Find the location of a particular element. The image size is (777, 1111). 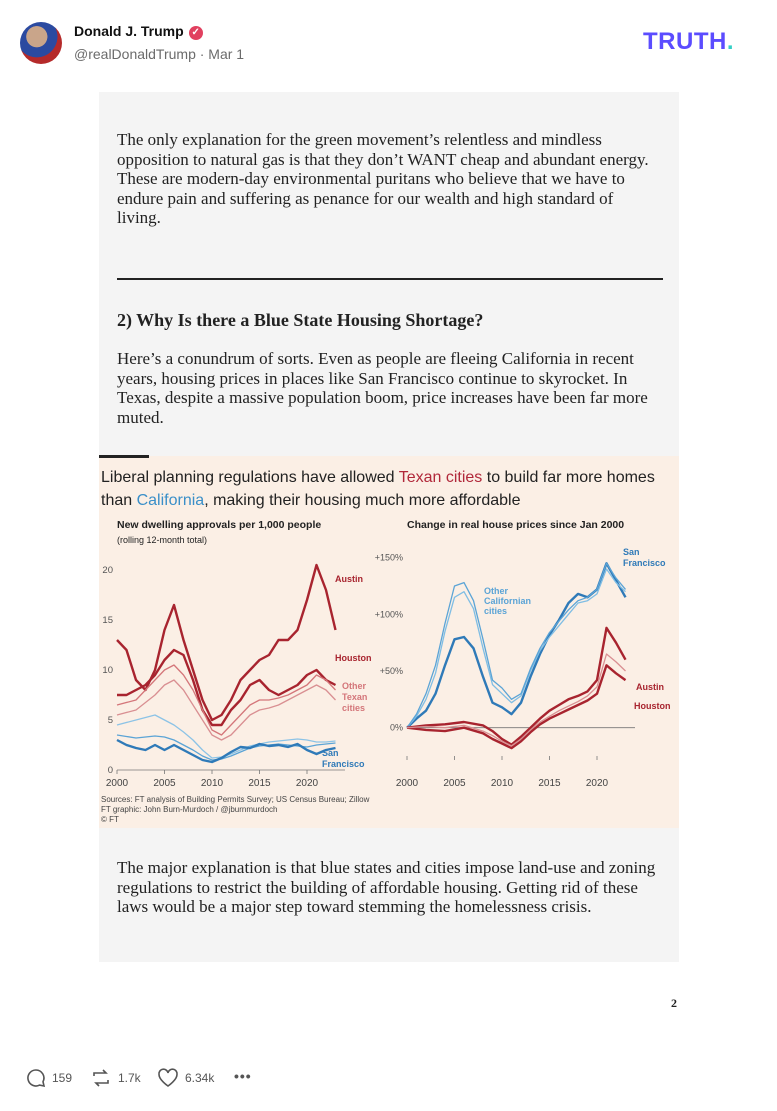

author-name: Donald J. Trump ✓ is located at coordinates (138, 31).